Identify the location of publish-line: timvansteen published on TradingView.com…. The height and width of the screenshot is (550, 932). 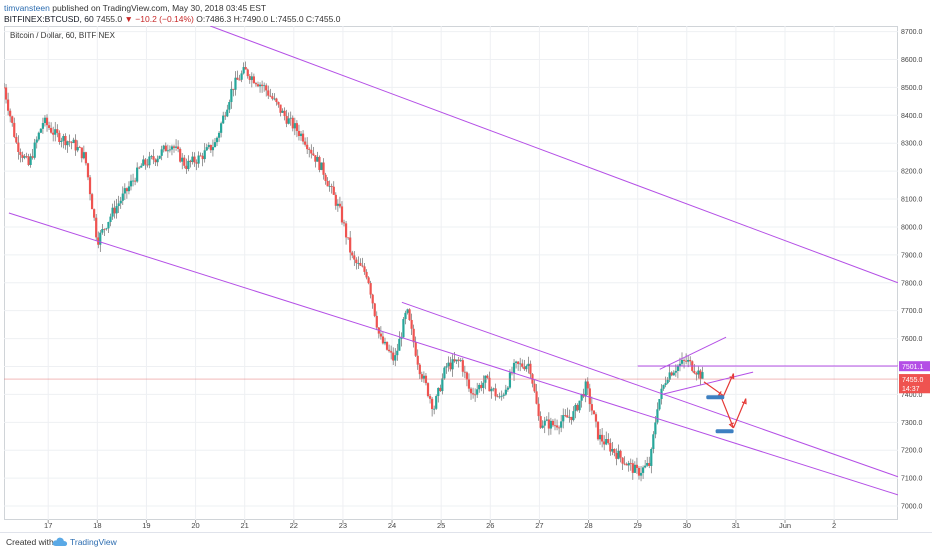
(135, 8).